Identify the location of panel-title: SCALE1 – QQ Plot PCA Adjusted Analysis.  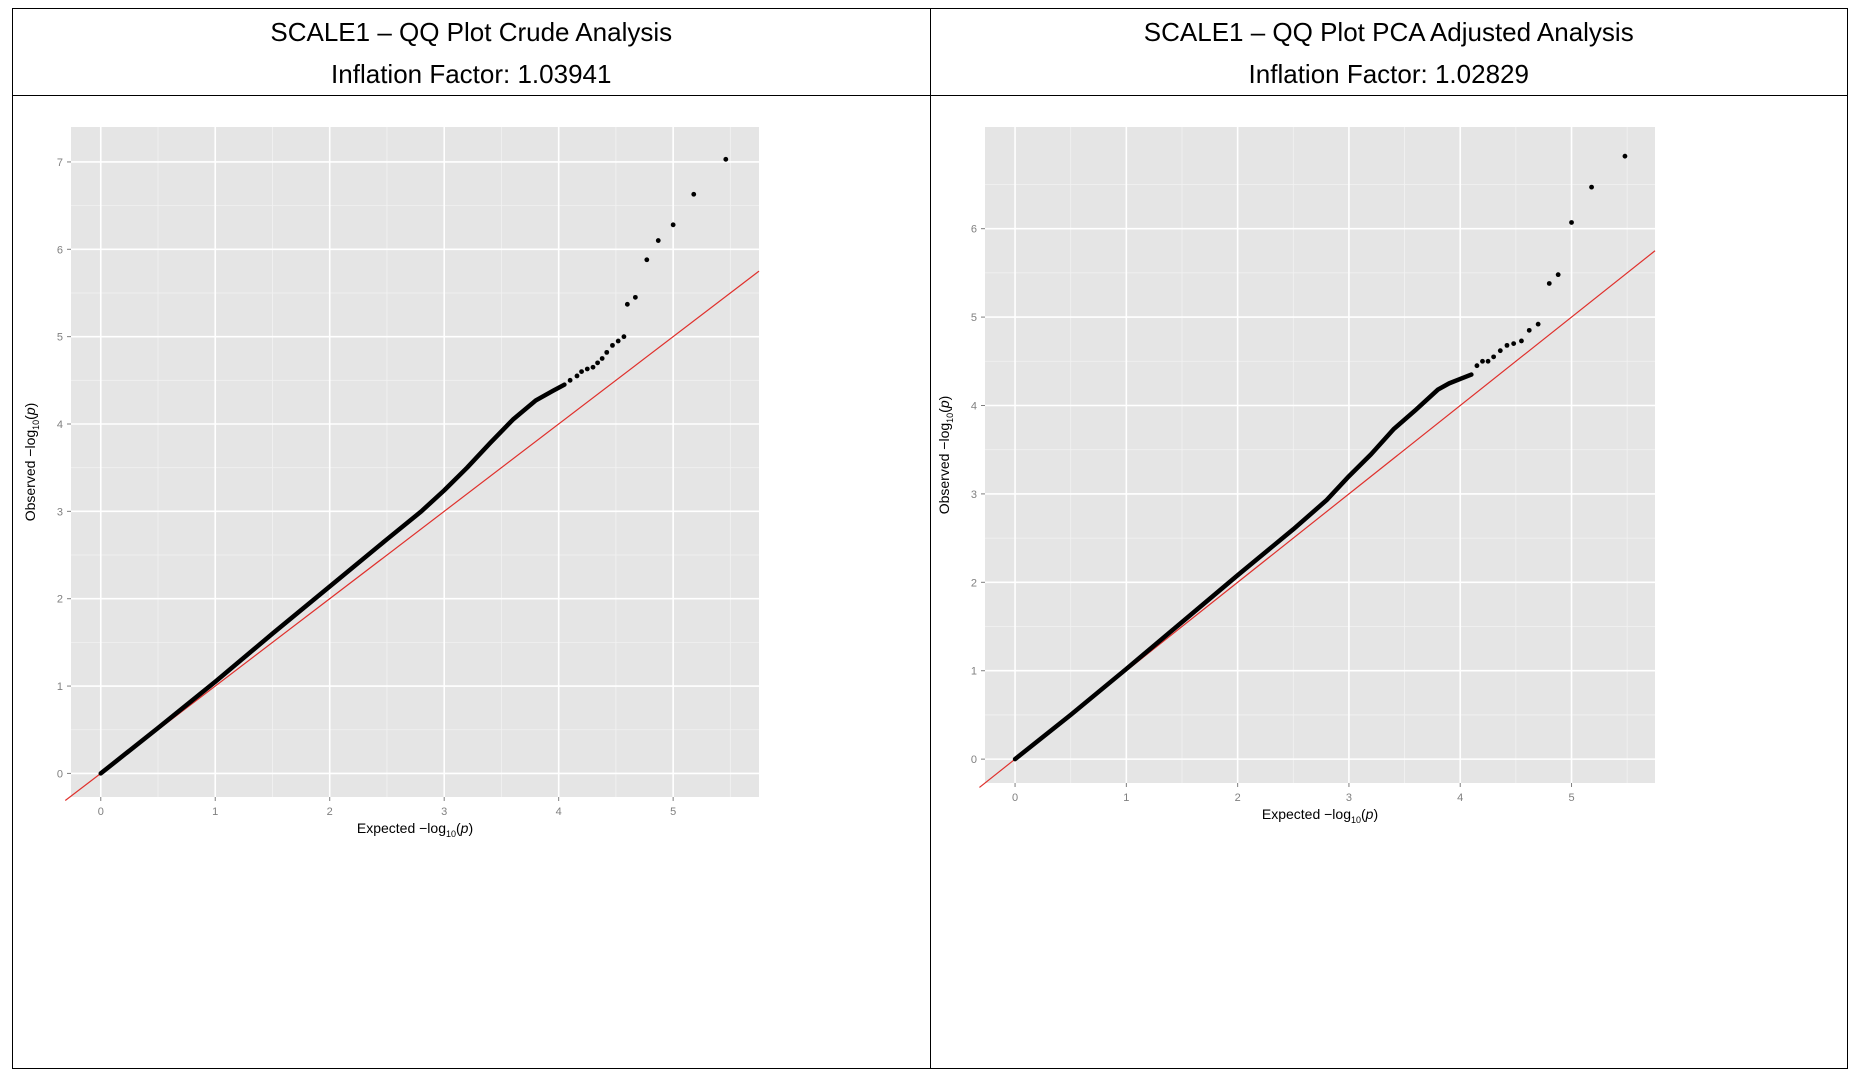
(1388, 32).